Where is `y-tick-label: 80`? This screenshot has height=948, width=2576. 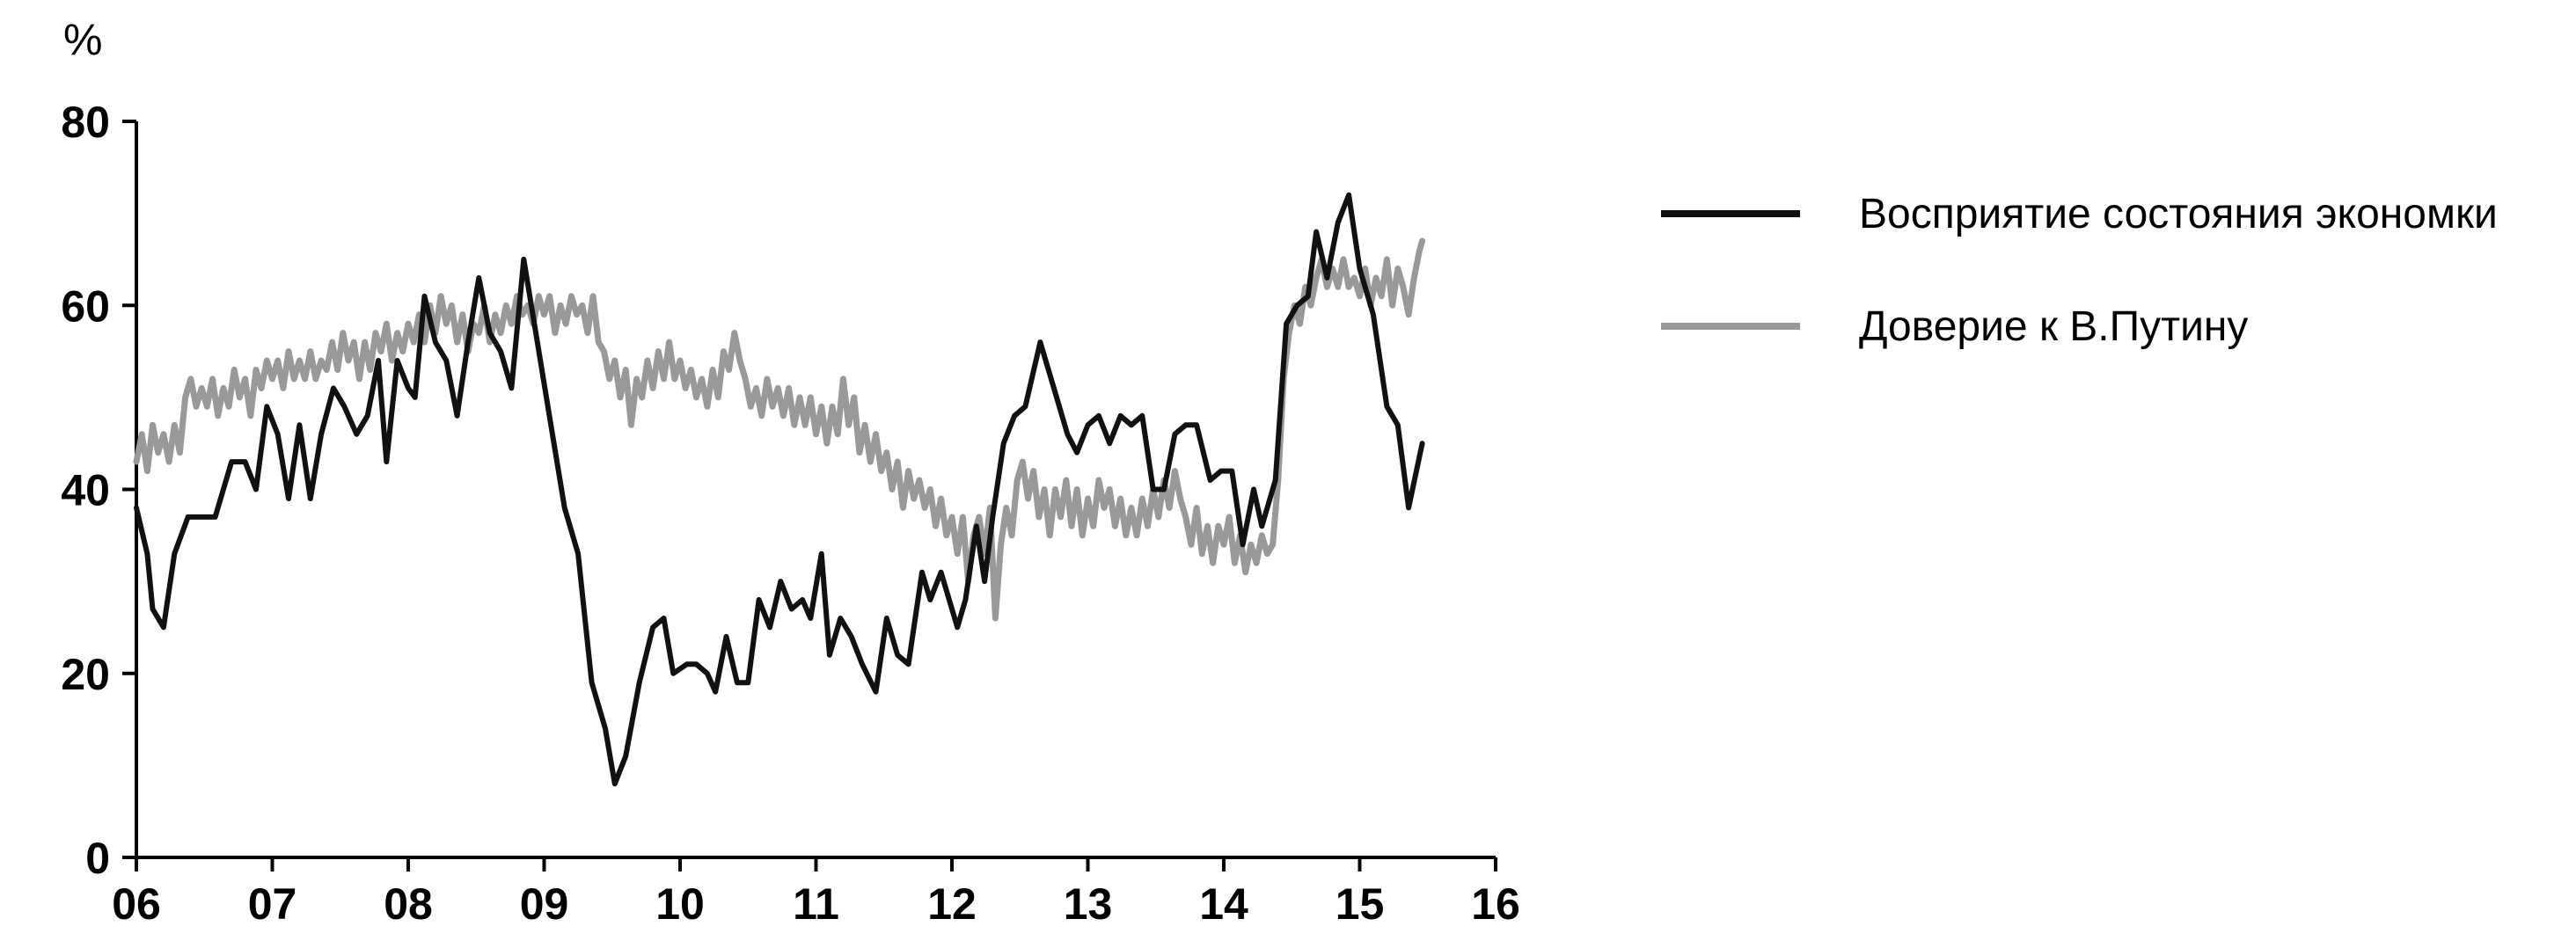 y-tick-label: 80 is located at coordinates (85, 122).